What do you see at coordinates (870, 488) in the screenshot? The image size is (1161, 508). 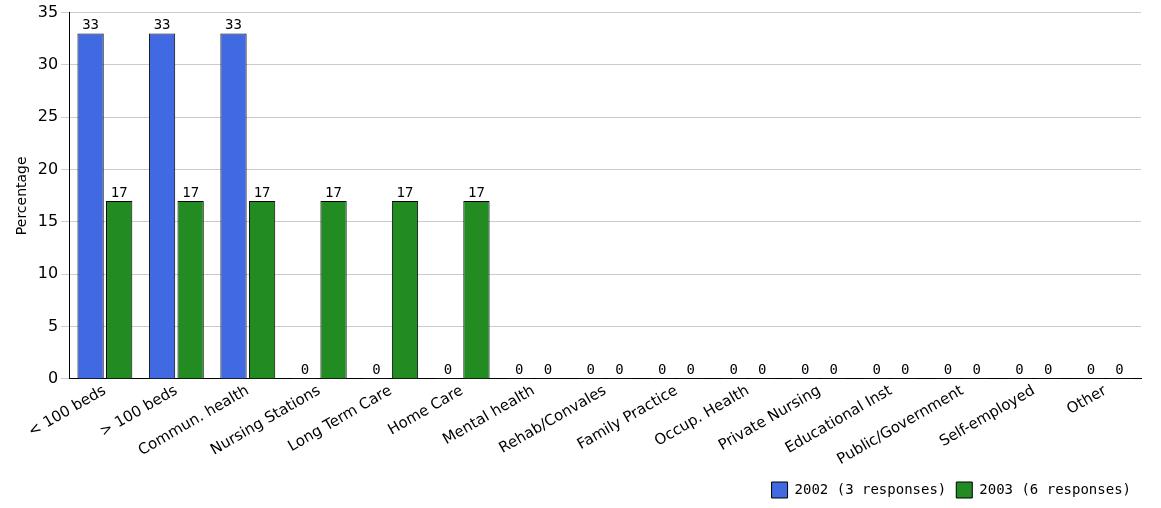 I see `legend-label: 2002 (3 responses)` at bounding box center [870, 488].